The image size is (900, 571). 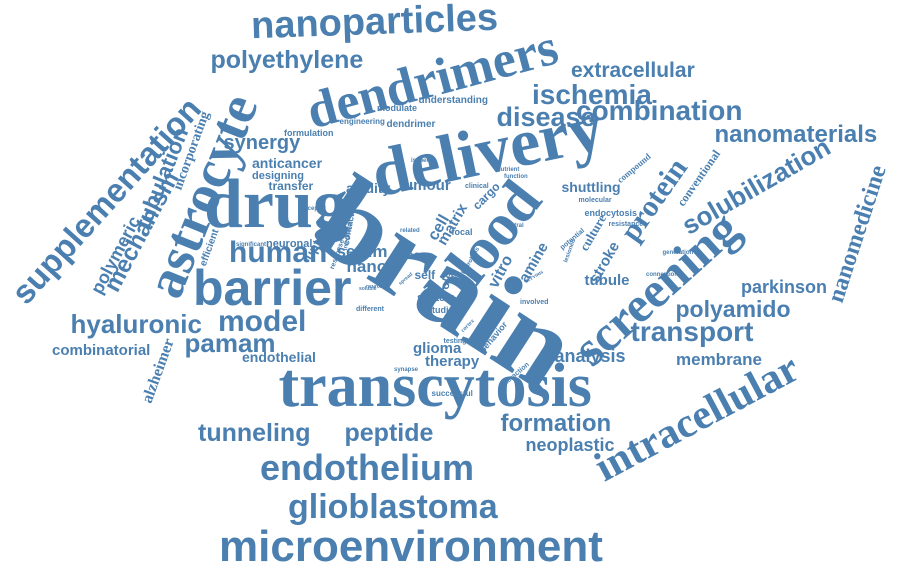 I want to click on word-modulate: modulate, so click(x=397, y=107).